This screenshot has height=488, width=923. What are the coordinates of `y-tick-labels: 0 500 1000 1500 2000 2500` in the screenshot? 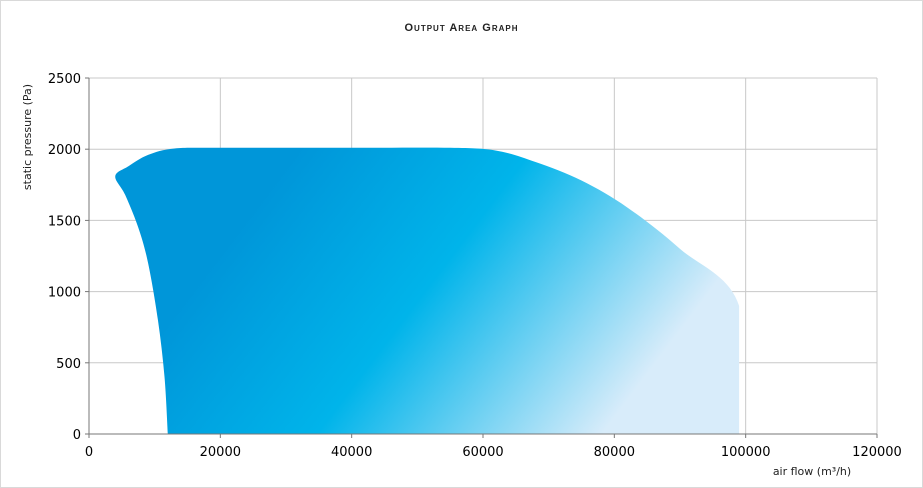 It's located at (64, 257).